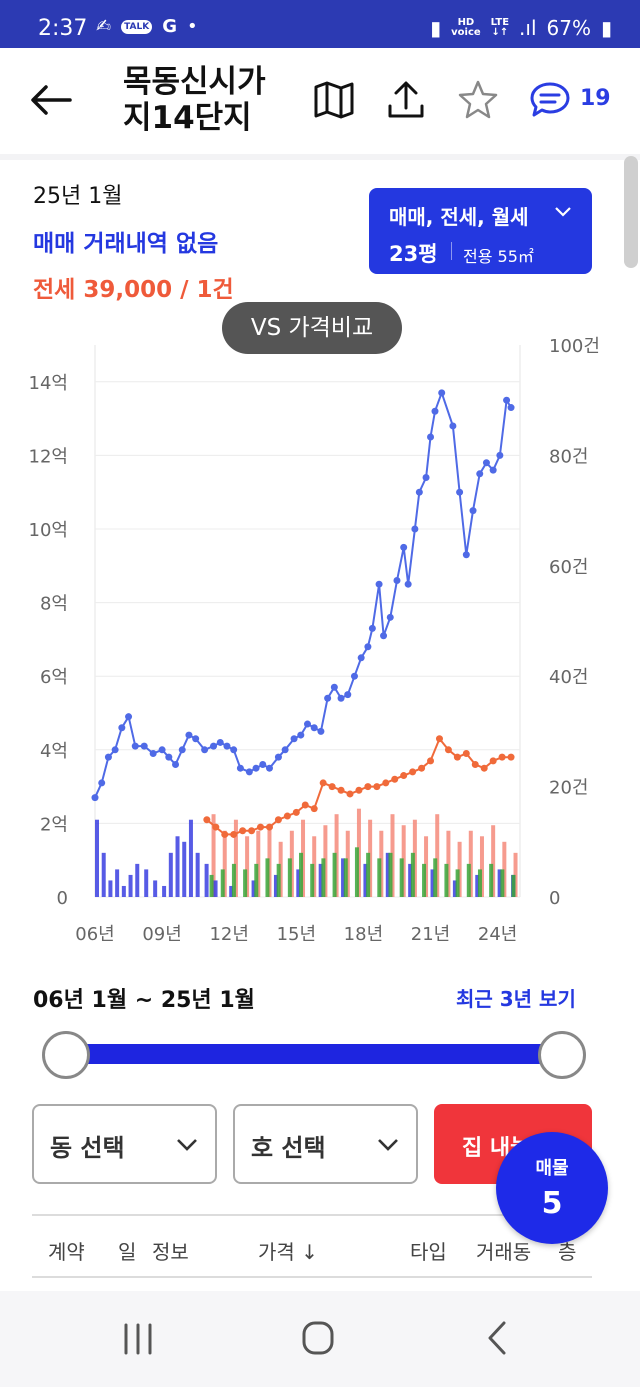 The height and width of the screenshot is (1387, 640). I want to click on scrollbar, so click(631, 212).